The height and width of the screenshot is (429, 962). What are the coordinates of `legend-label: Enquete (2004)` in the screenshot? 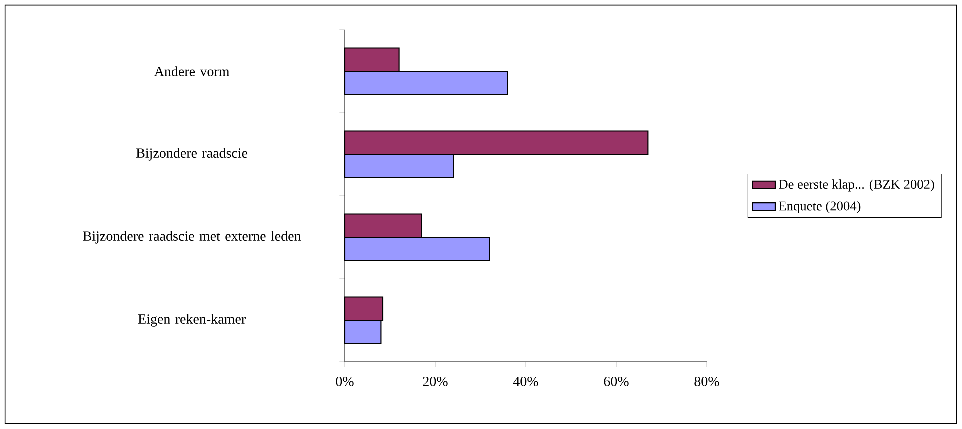 It's located at (820, 207).